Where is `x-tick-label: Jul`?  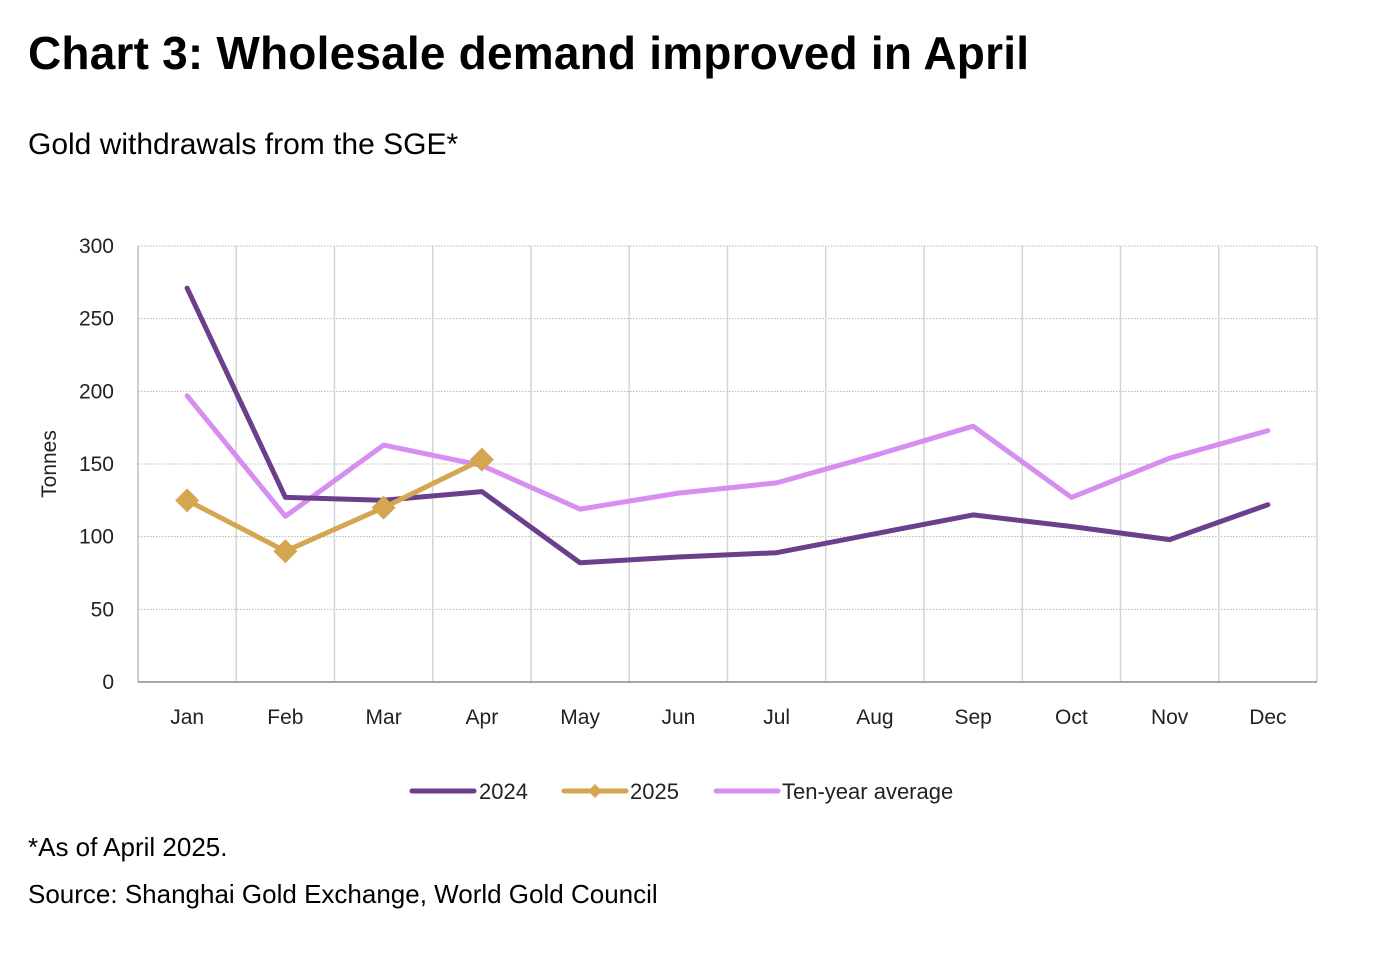
x-tick-label: Jul is located at coordinates (776, 717).